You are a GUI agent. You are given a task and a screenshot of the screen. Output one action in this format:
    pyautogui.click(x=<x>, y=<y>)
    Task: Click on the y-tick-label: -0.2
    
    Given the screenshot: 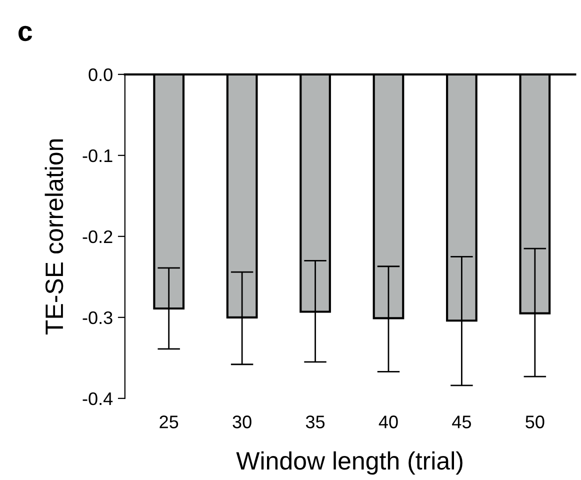 What is the action you would take?
    pyautogui.click(x=97, y=237)
    